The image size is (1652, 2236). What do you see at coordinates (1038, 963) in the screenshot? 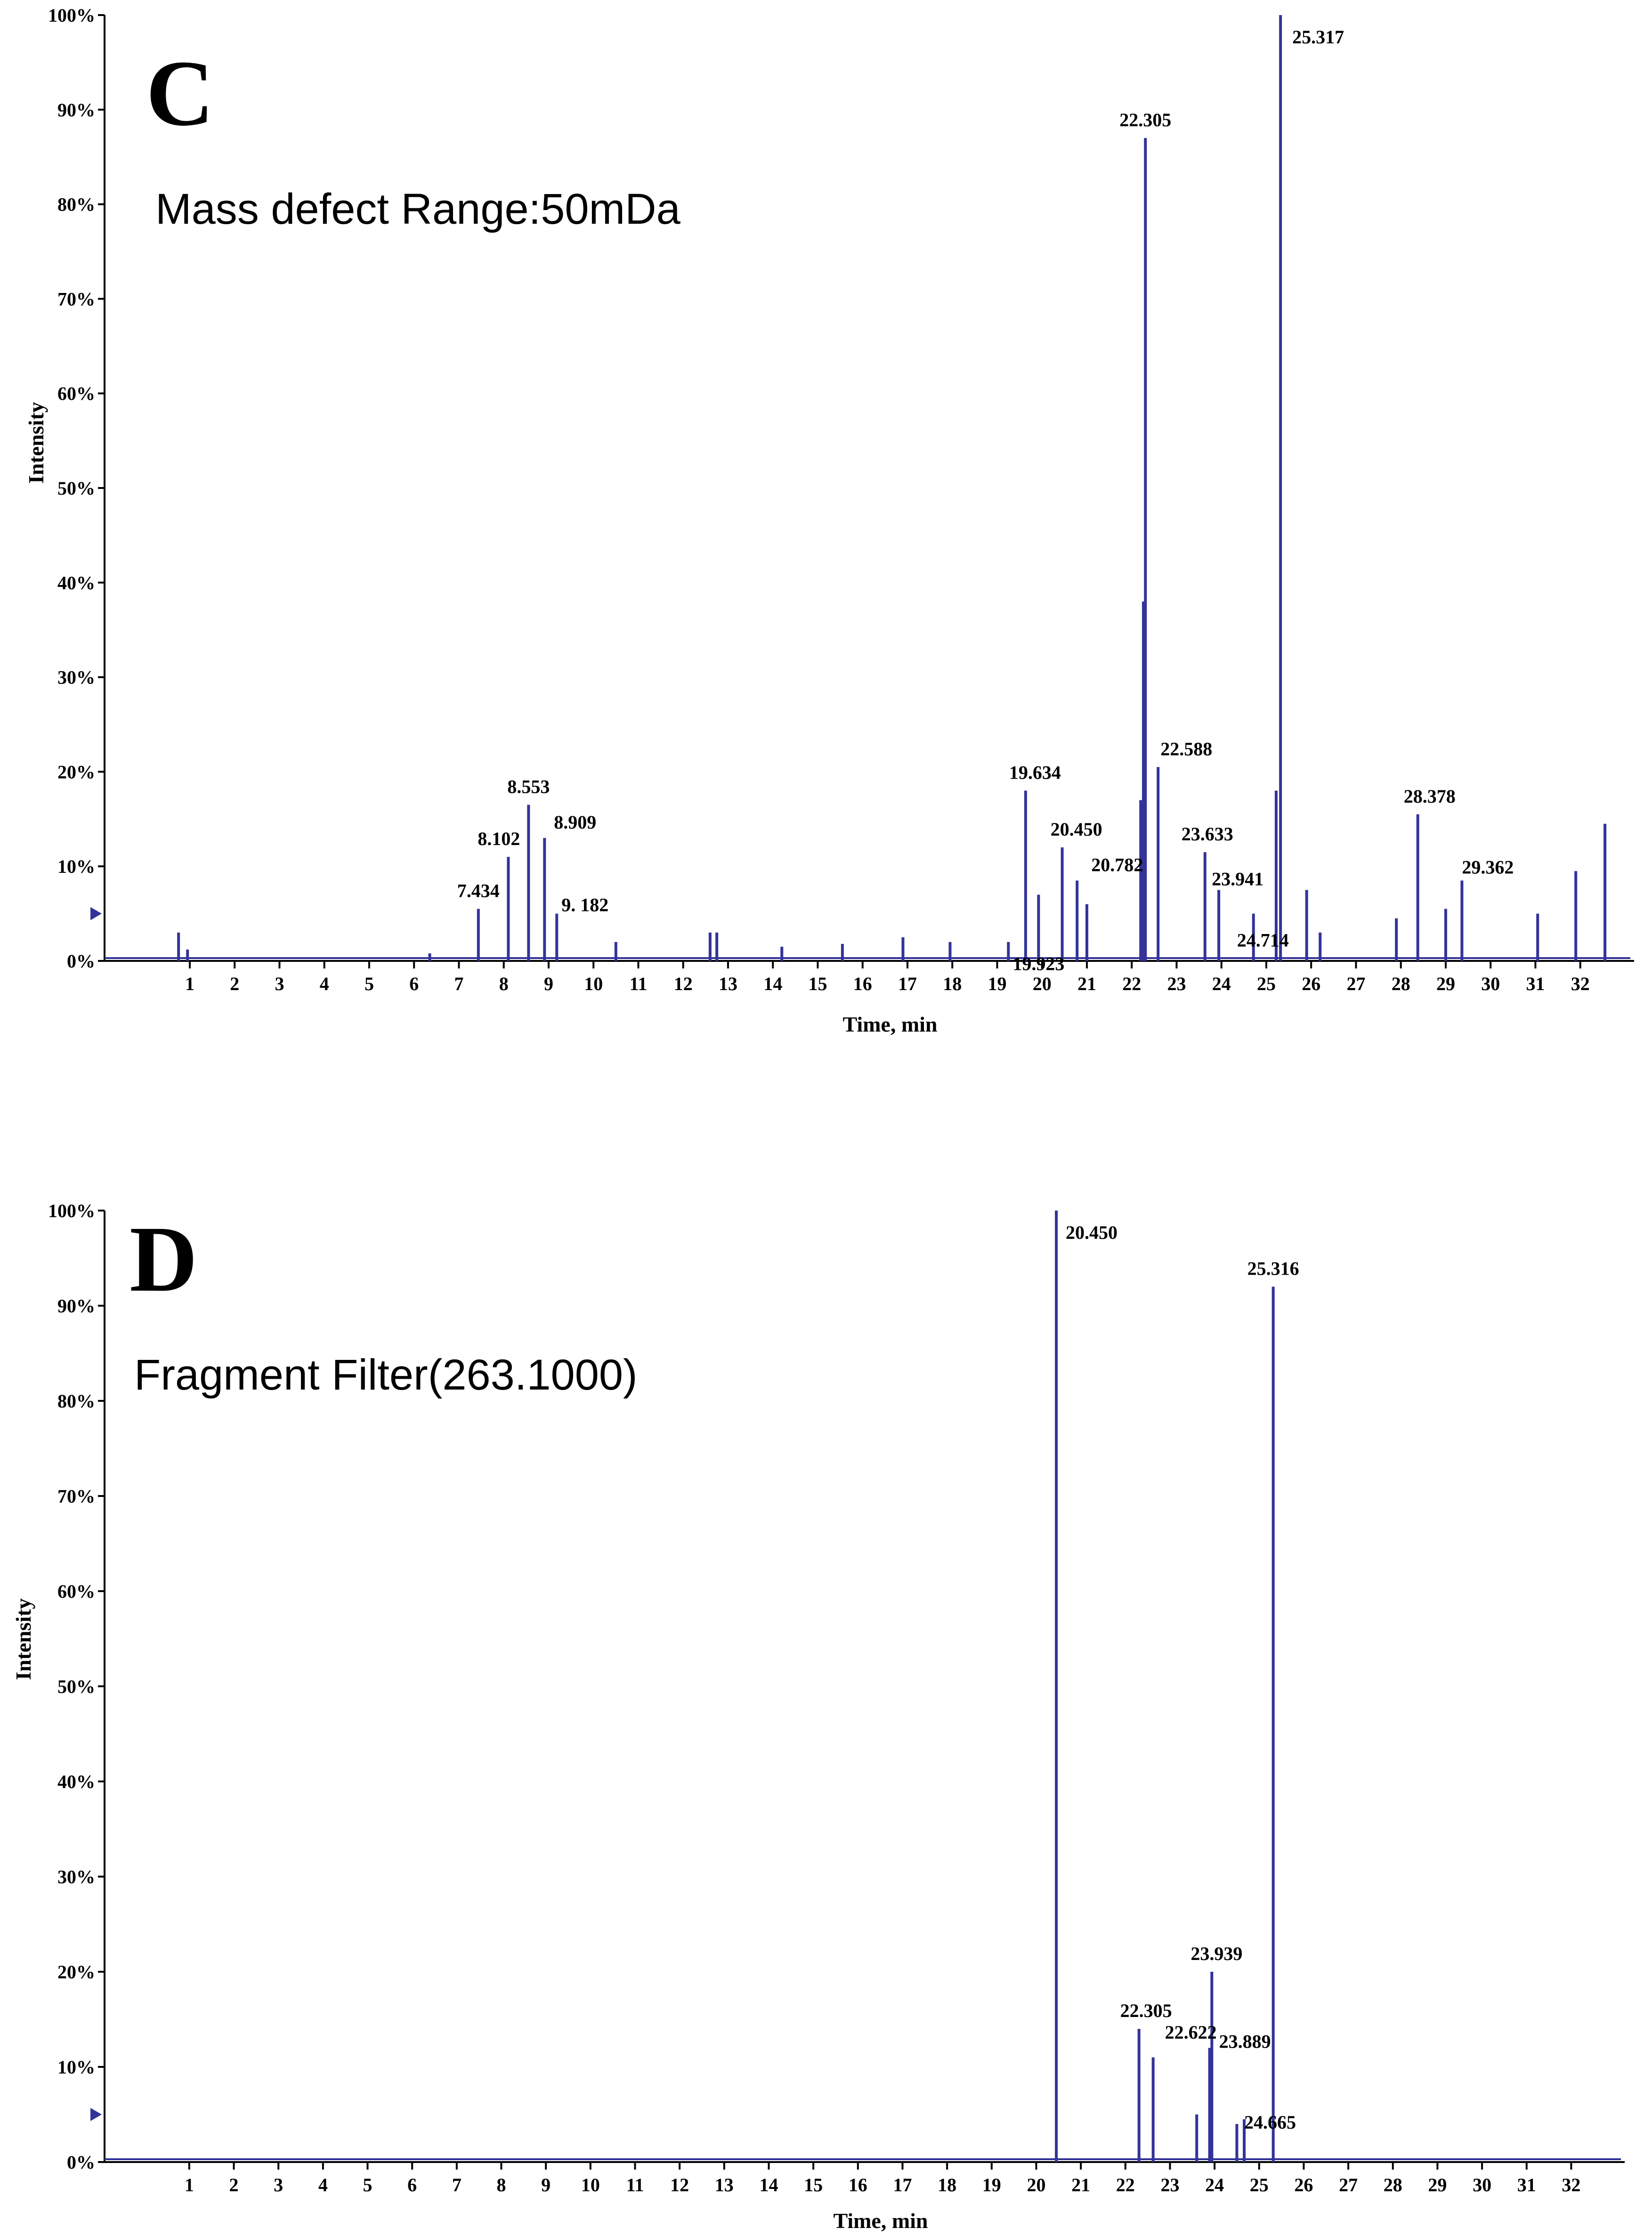
I see `peak-label: 19.923` at bounding box center [1038, 963].